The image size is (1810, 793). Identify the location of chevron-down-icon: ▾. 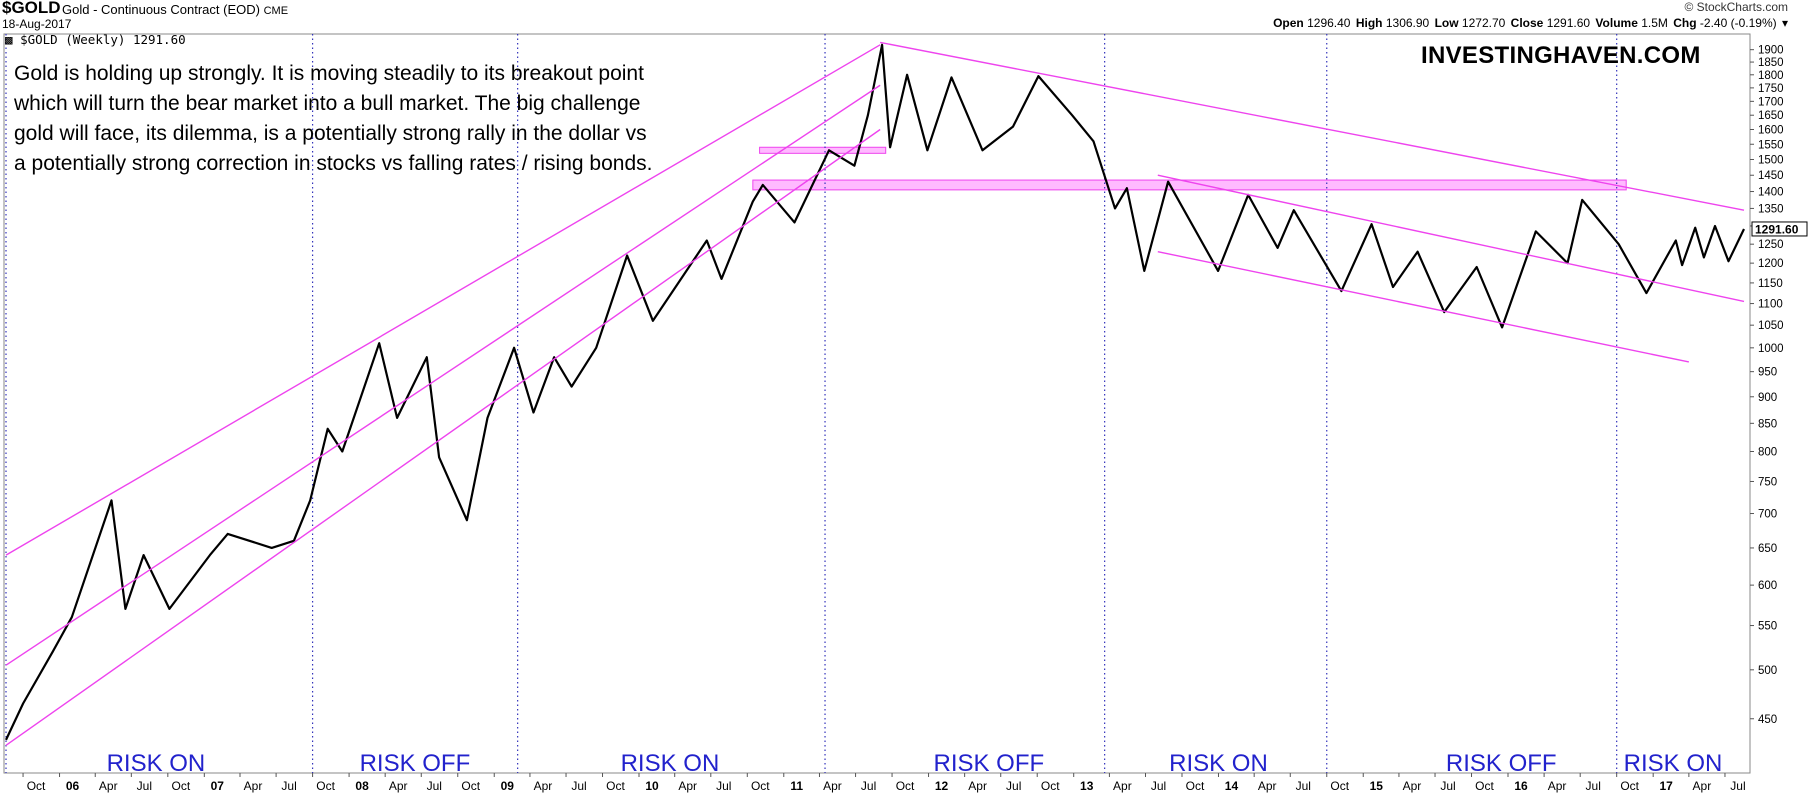
(1784, 23).